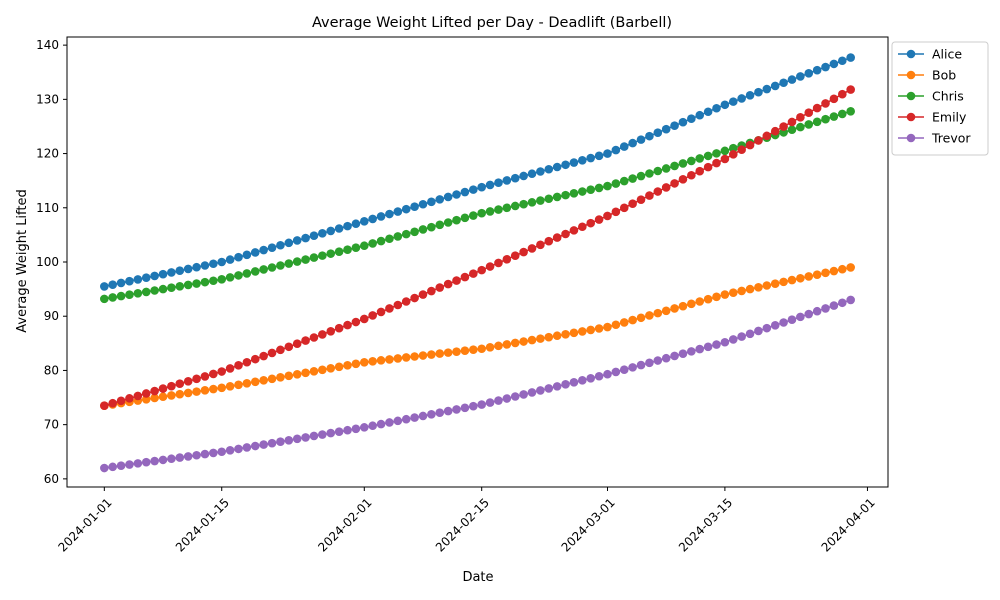 The width and height of the screenshot is (1000, 600). I want to click on legend-label-trevor: Trevor, so click(951, 138).